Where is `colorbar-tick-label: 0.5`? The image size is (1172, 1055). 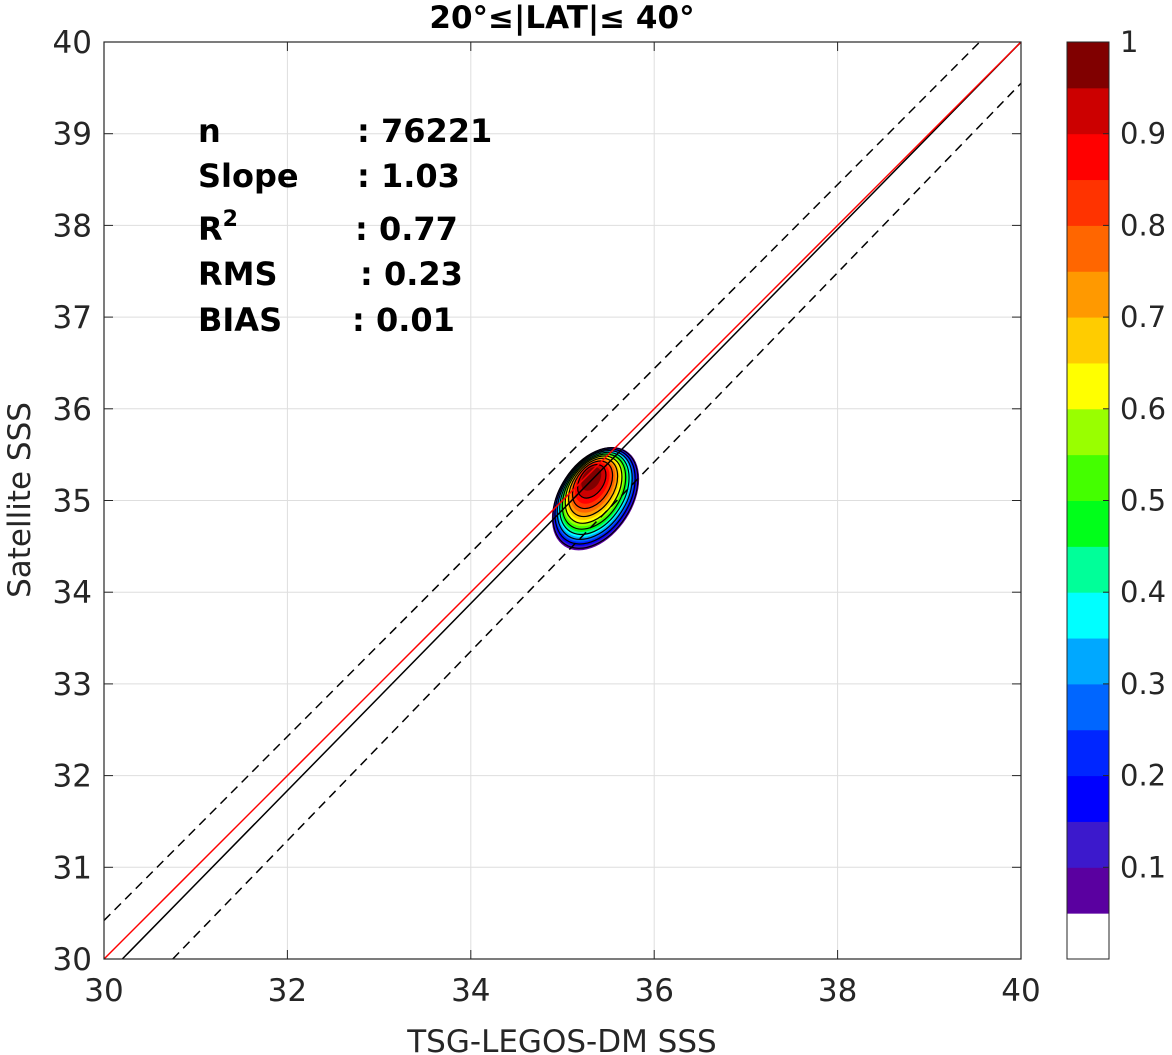
colorbar-tick-label: 0.5 is located at coordinates (1143, 501).